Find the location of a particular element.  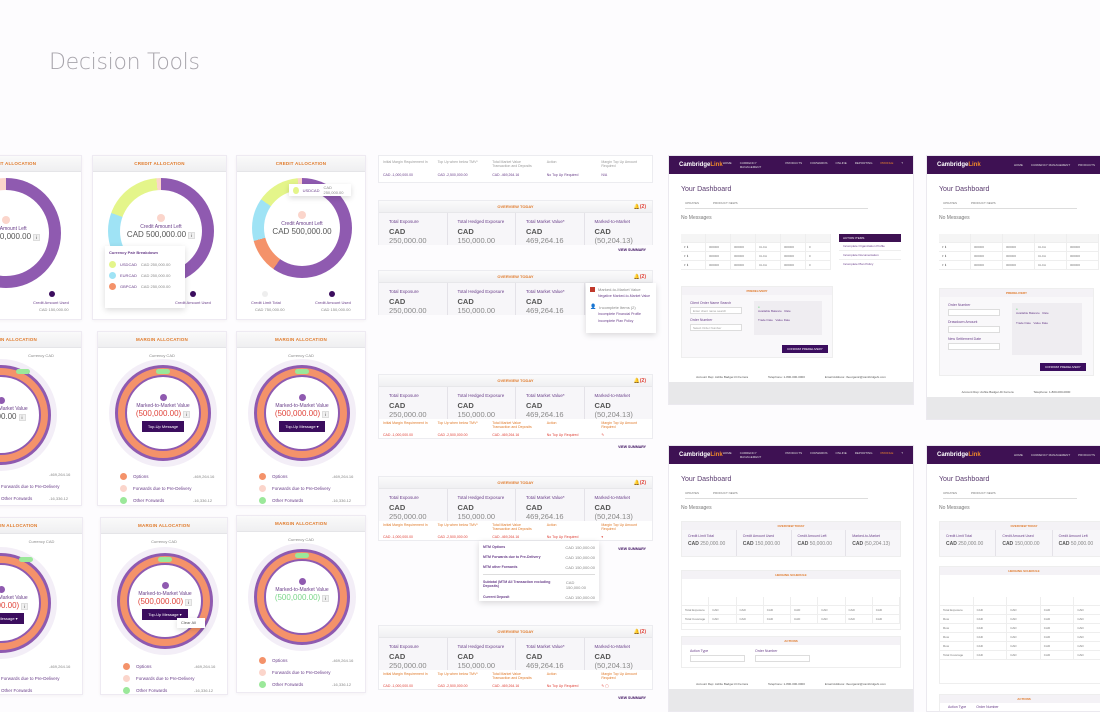

table-row: Total Exposure CAD CAD CAD CAD CAD CAD CAD is located at coordinates (791, 610).